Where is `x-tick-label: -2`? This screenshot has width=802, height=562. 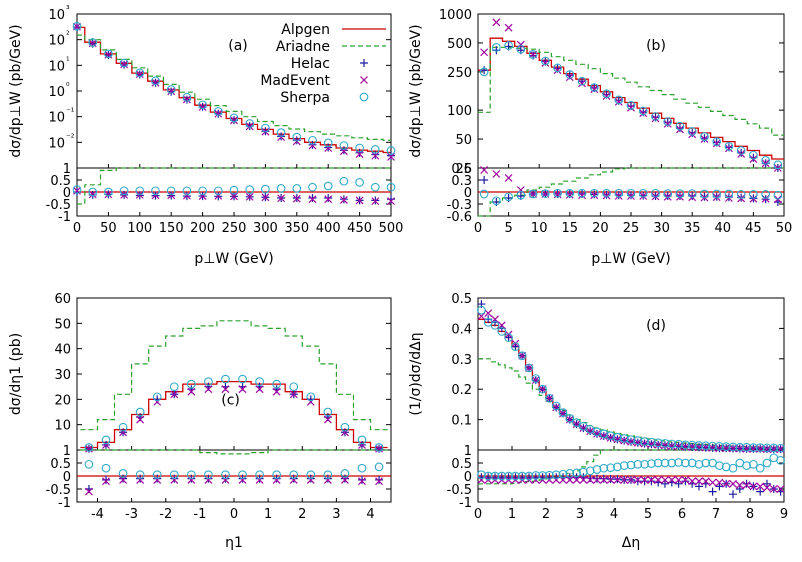
x-tick-label: -2 is located at coordinates (165, 514).